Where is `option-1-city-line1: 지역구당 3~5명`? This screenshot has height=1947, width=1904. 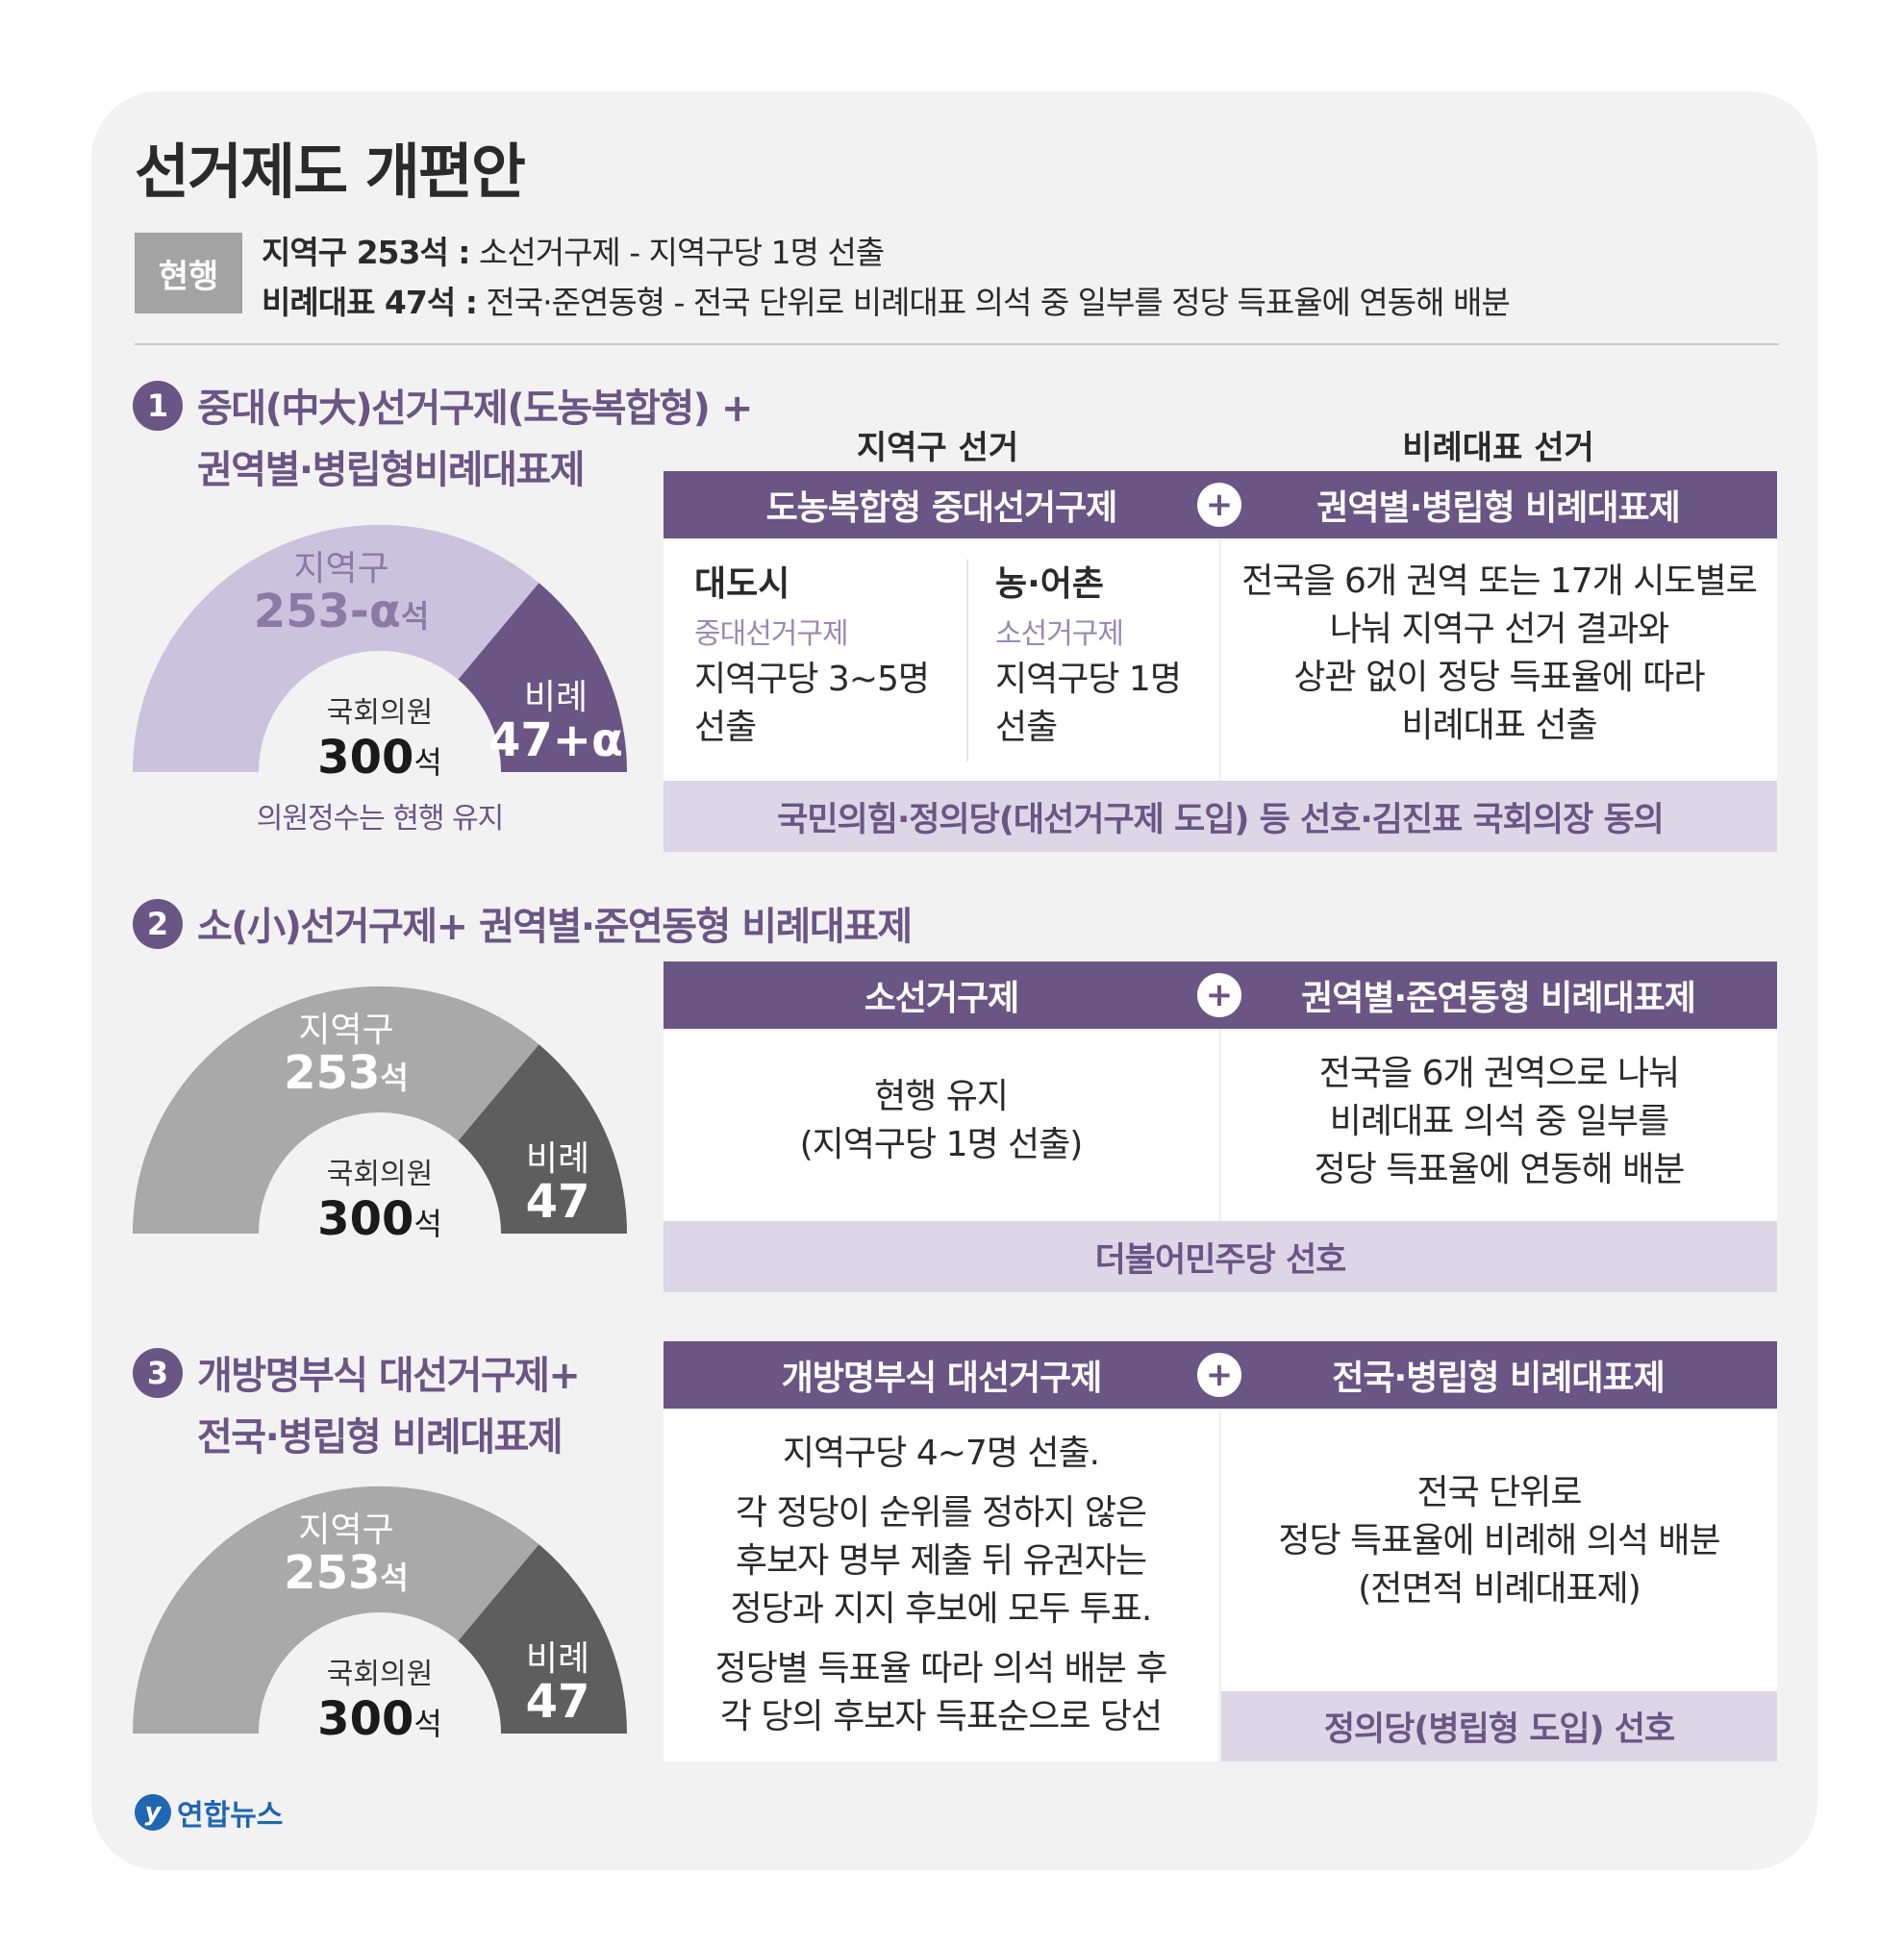
option-1-city-line1: 지역구당 3~5명 is located at coordinates (812, 680).